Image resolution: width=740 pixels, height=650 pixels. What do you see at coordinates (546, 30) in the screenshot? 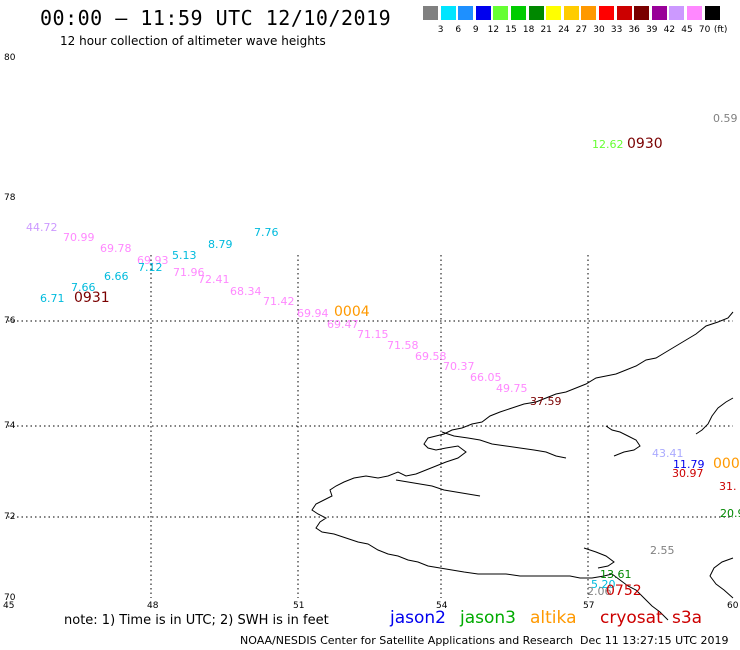
I see `legend-label: 21` at bounding box center [546, 30].